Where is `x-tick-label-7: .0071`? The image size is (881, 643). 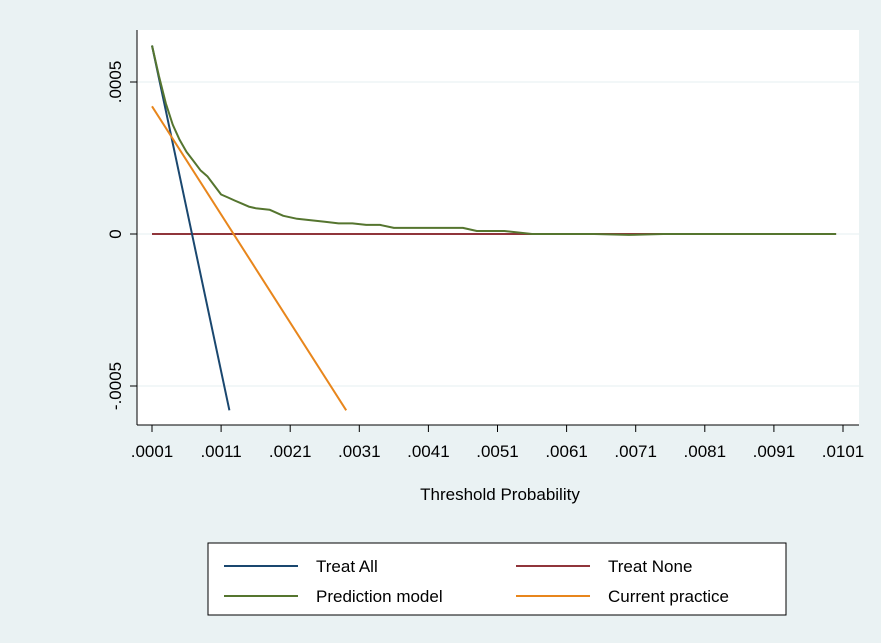 x-tick-label-7: .0071 is located at coordinates (635, 451).